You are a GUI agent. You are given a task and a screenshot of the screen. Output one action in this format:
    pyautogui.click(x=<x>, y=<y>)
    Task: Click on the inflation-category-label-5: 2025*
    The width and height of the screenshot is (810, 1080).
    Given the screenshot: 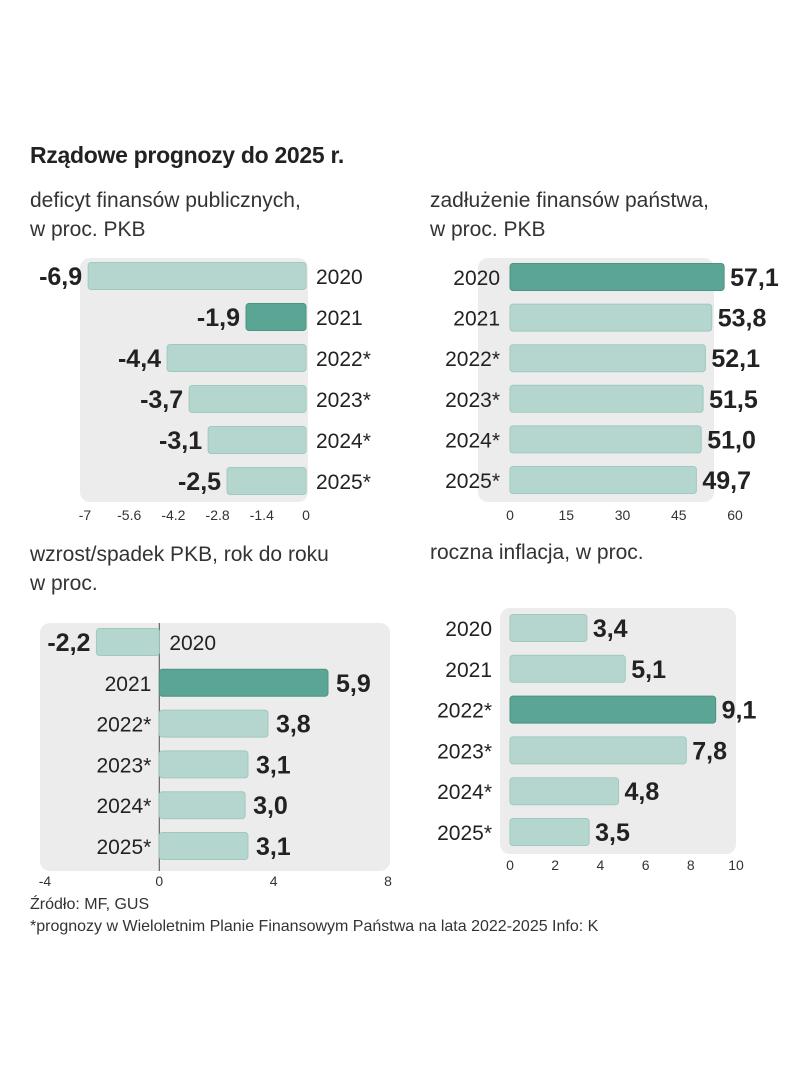 What is the action you would take?
    pyautogui.click(x=464, y=833)
    